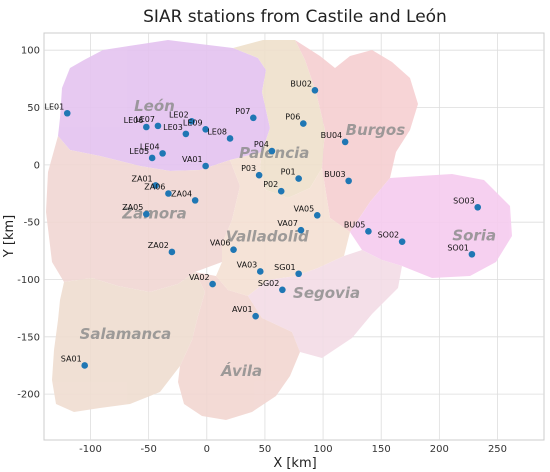  I want to click on province-area-palencia, so click(279, 119).